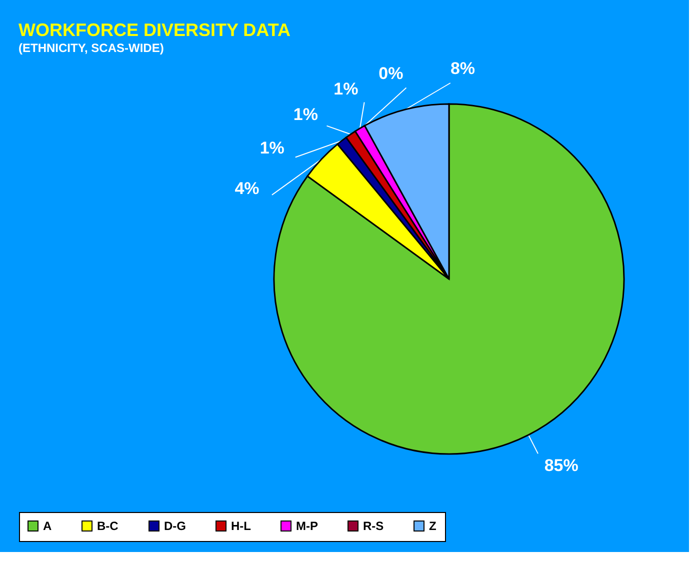 This screenshot has height=578, width=699. I want to click on chart-subtitle: (ETHNICITY, SCAS-WIDE), so click(91, 48).